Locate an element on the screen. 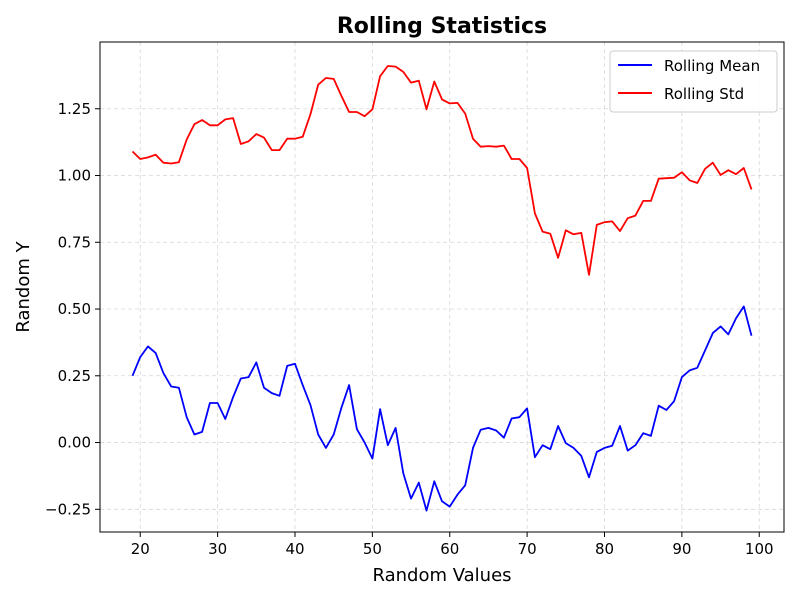  y-tick-label: 0.25 is located at coordinates (74, 376).